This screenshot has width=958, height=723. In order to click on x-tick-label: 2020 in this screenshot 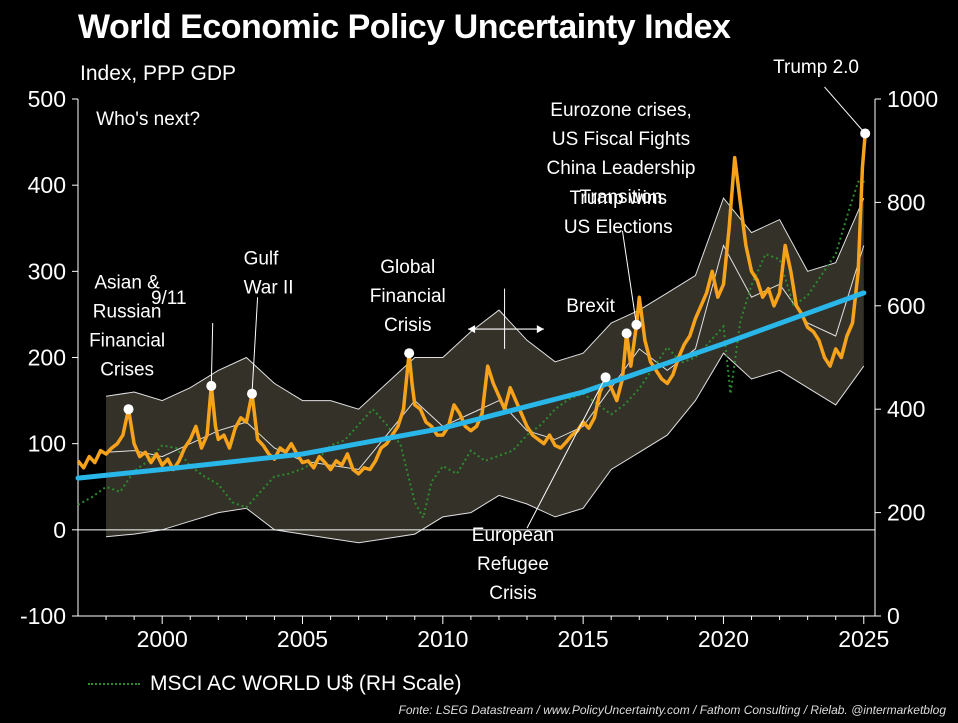, I will do `click(723, 639)`.